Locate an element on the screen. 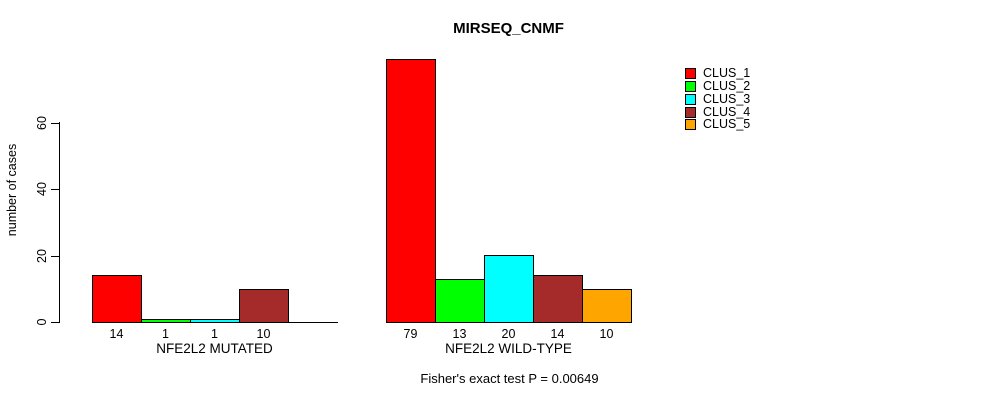  y-axis-line is located at coordinates (59, 222).